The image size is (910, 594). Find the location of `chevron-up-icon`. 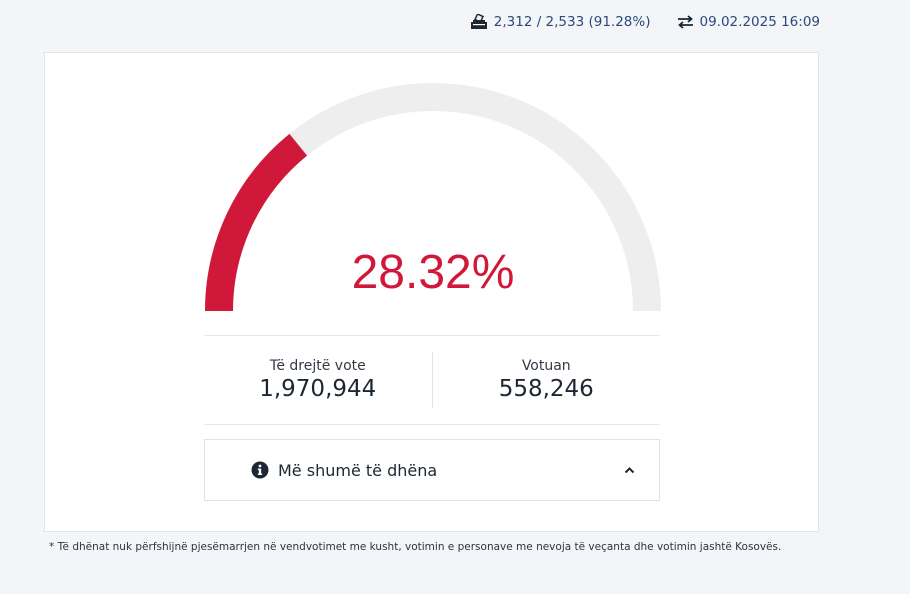

chevron-up-icon is located at coordinates (629, 470).